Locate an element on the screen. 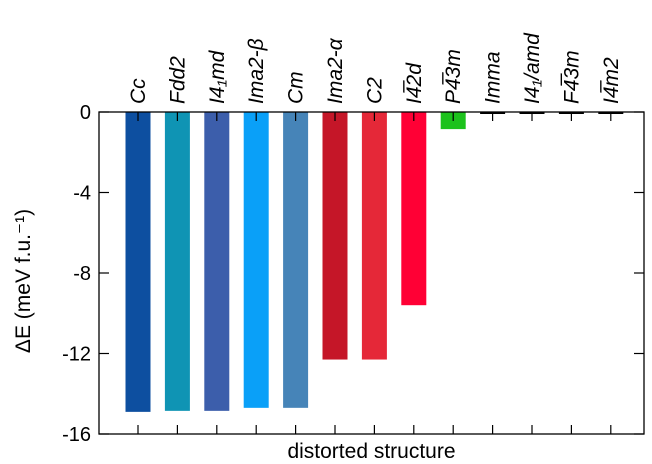 The width and height of the screenshot is (652, 464). x-axis-title: distorted structure is located at coordinates (371, 451).